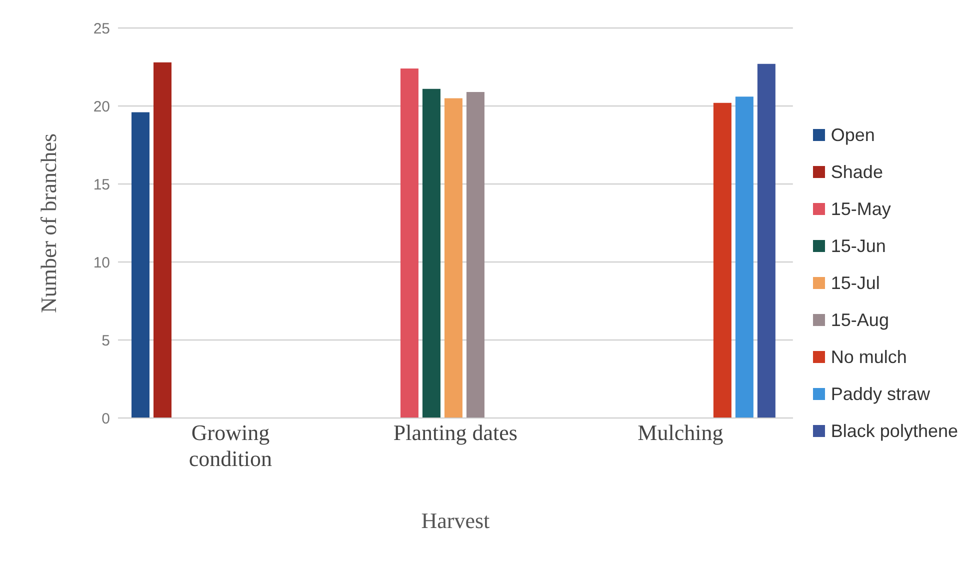  I want to click on x-tick-label: Planting dates, so click(455, 432).